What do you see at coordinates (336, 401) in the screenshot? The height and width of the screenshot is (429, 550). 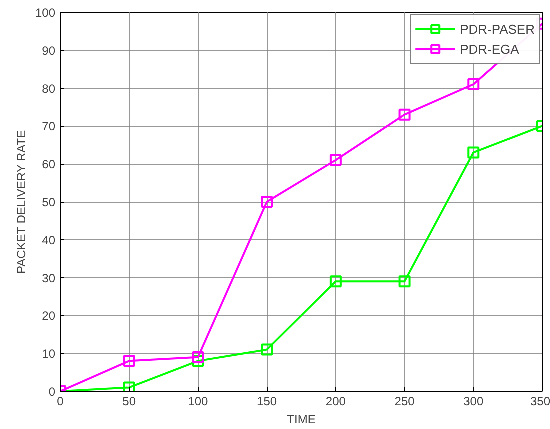 I see `x-tick-label: 200` at bounding box center [336, 401].